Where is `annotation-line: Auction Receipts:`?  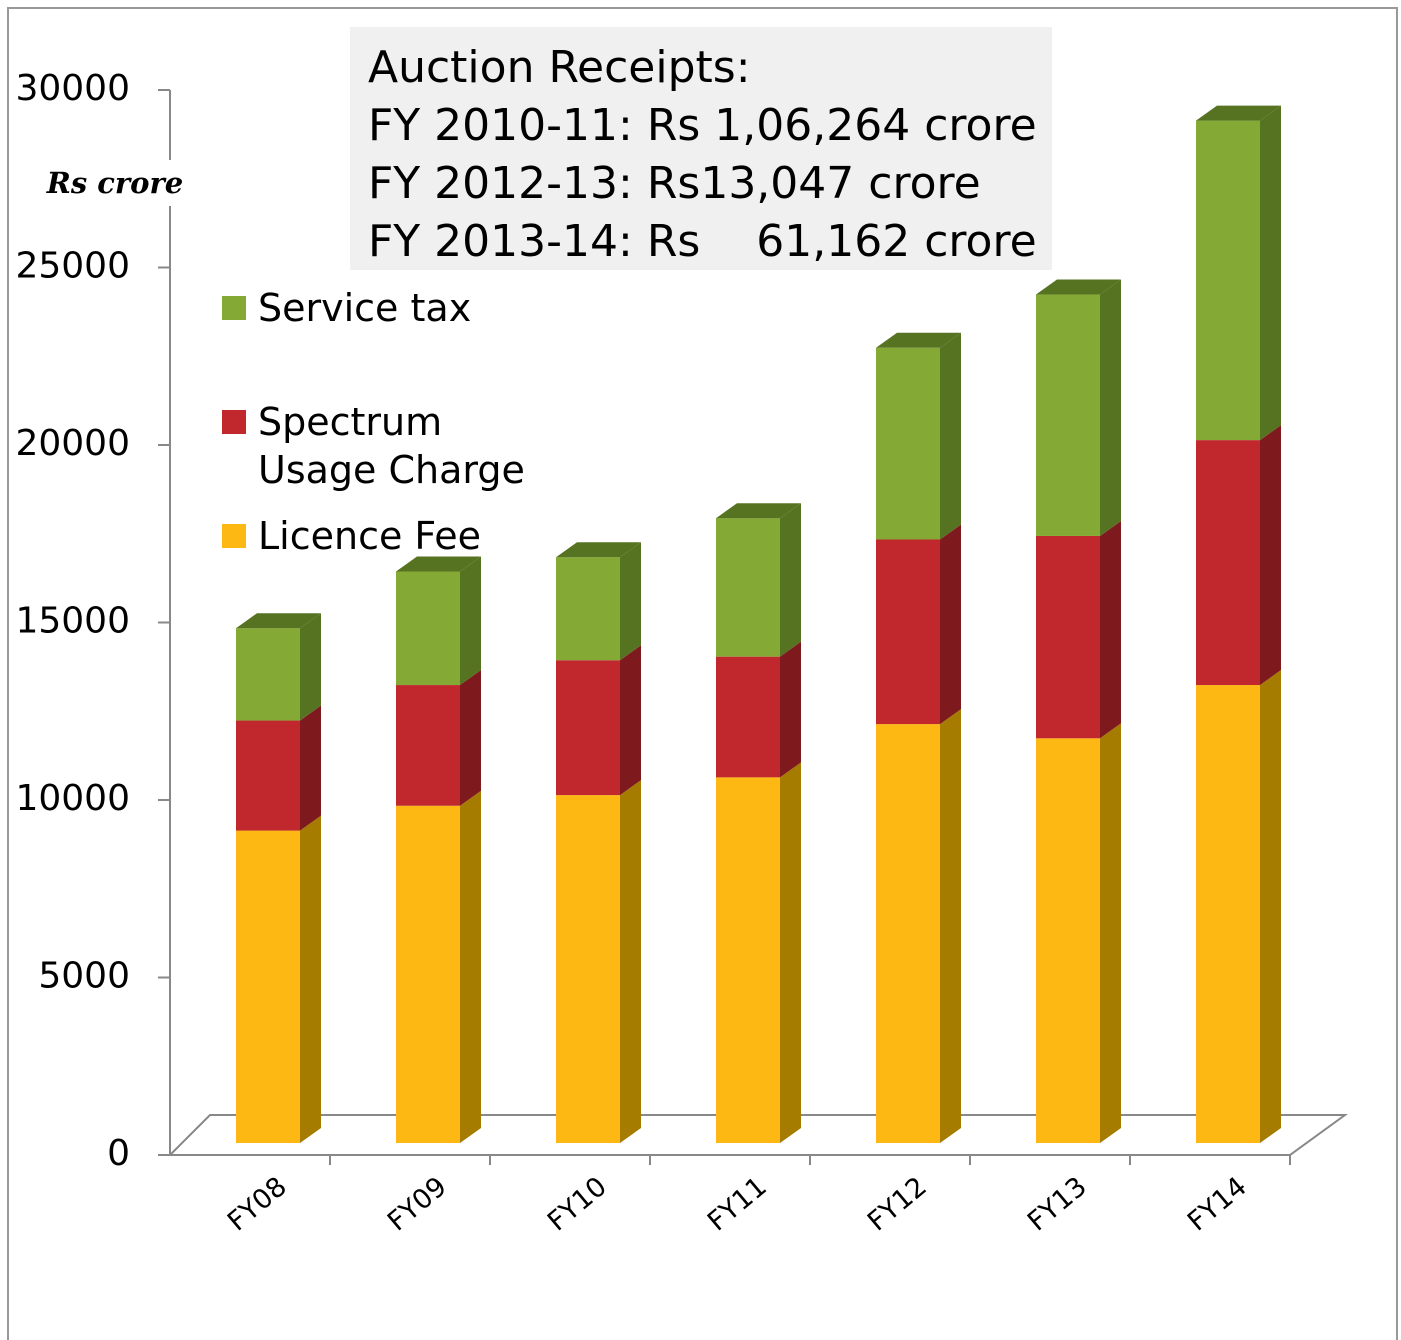 annotation-line: Auction Receipts: is located at coordinates (559, 67).